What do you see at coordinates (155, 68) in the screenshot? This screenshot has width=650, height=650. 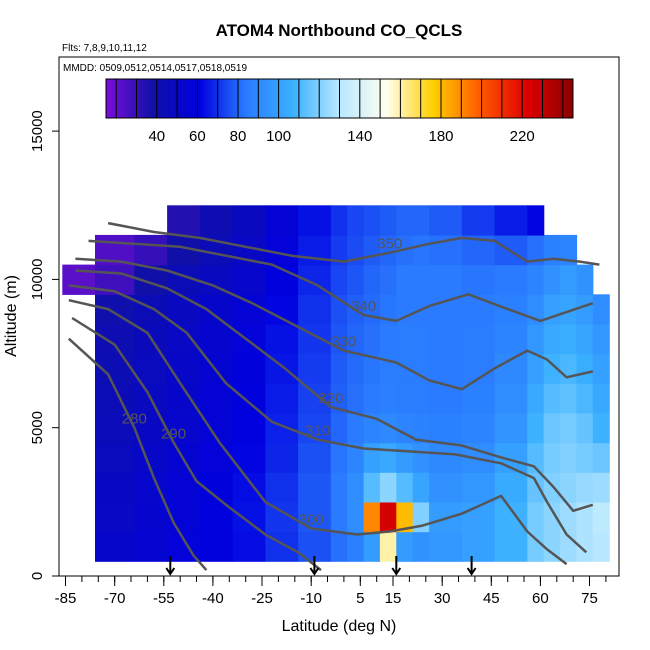 I see `dates-subtitle: MMDD: 0509,0512,0514,0517,0518,0519` at bounding box center [155, 68].